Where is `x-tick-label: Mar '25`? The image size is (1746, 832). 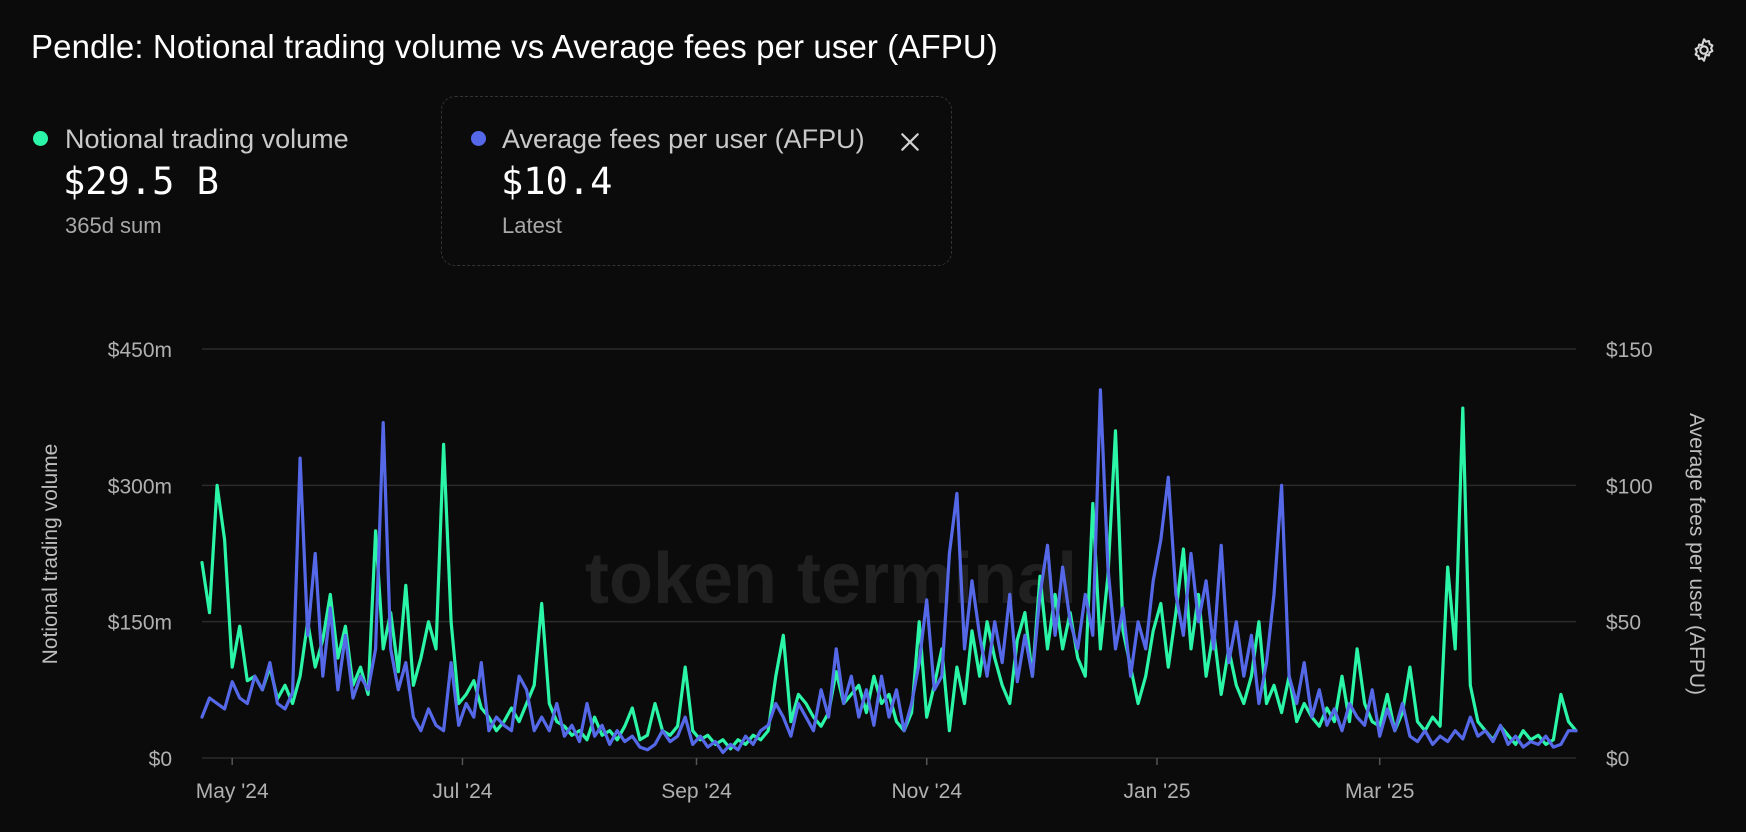
x-tick-label: Mar '25 is located at coordinates (1379, 791).